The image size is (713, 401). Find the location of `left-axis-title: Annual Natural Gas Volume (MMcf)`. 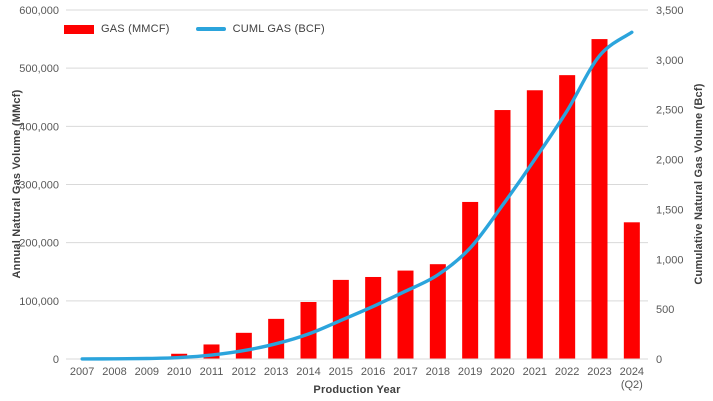

left-axis-title: Annual Natural Gas Volume (MMcf) is located at coordinates (17, 184).